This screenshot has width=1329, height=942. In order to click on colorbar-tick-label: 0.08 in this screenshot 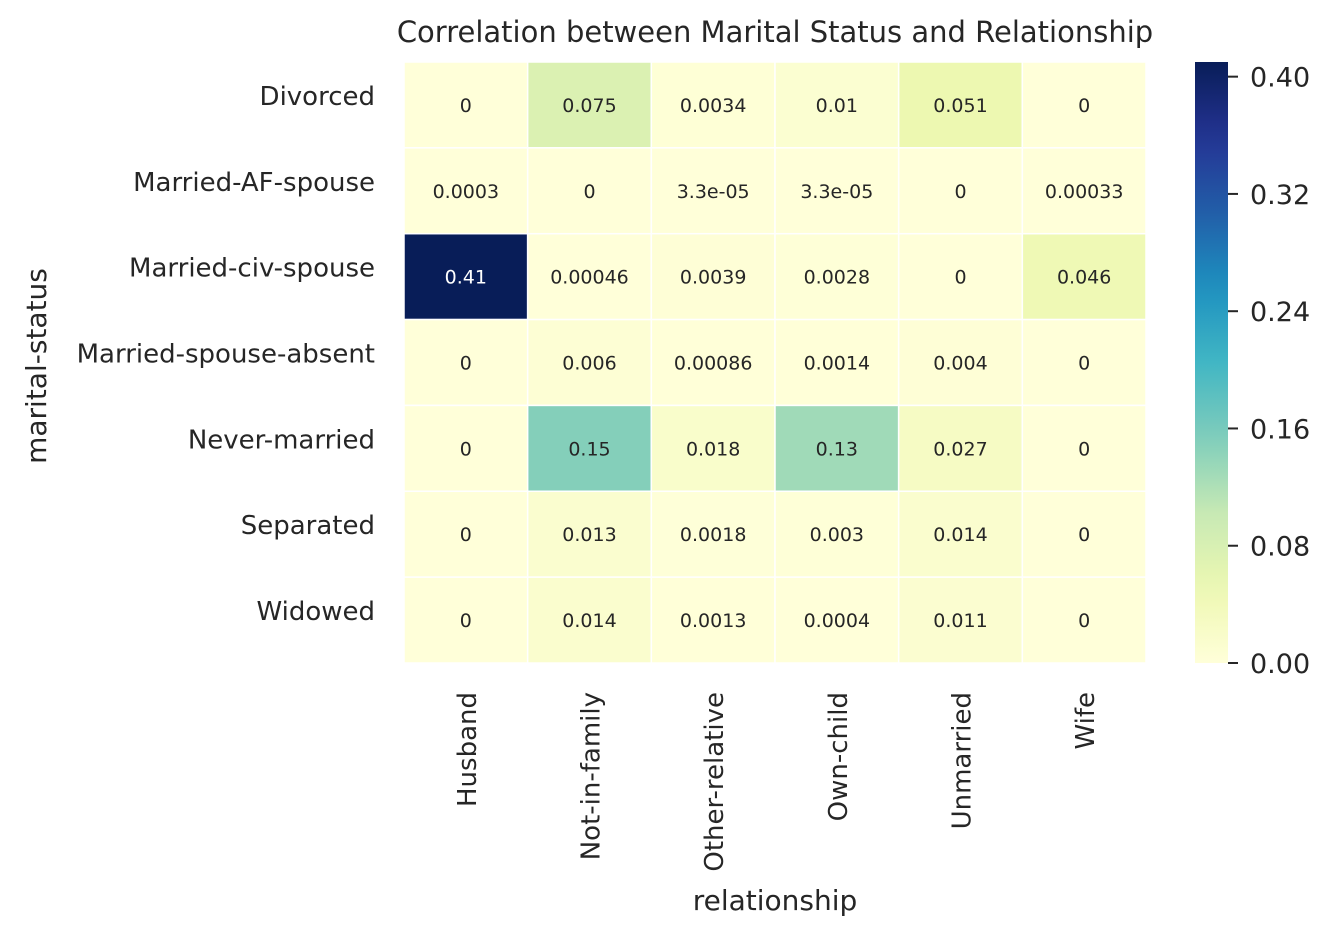, I will do `click(1280, 547)`.